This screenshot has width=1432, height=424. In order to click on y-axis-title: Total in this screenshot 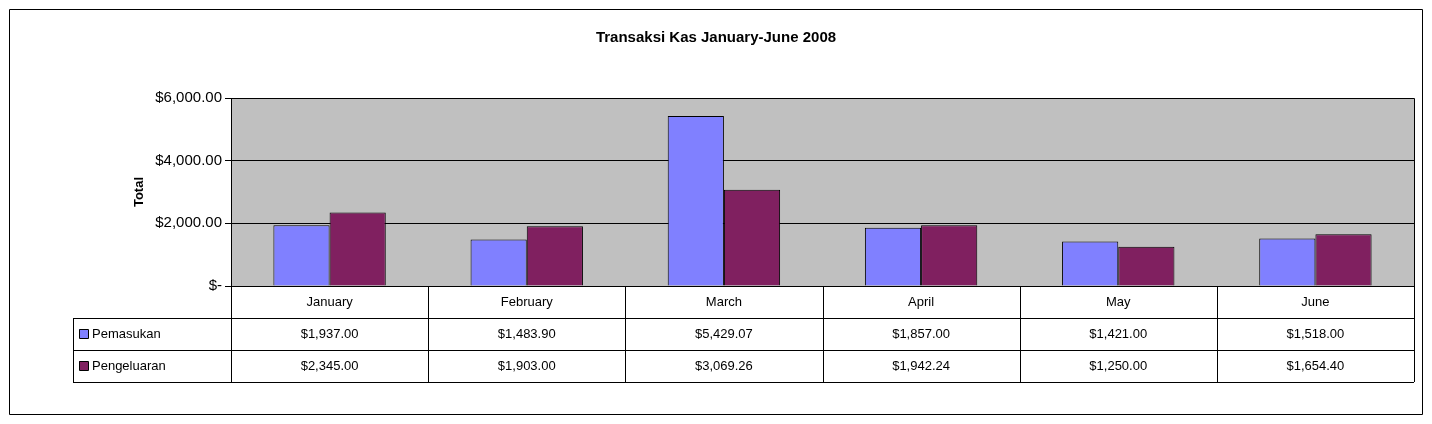, I will do `click(138, 192)`.